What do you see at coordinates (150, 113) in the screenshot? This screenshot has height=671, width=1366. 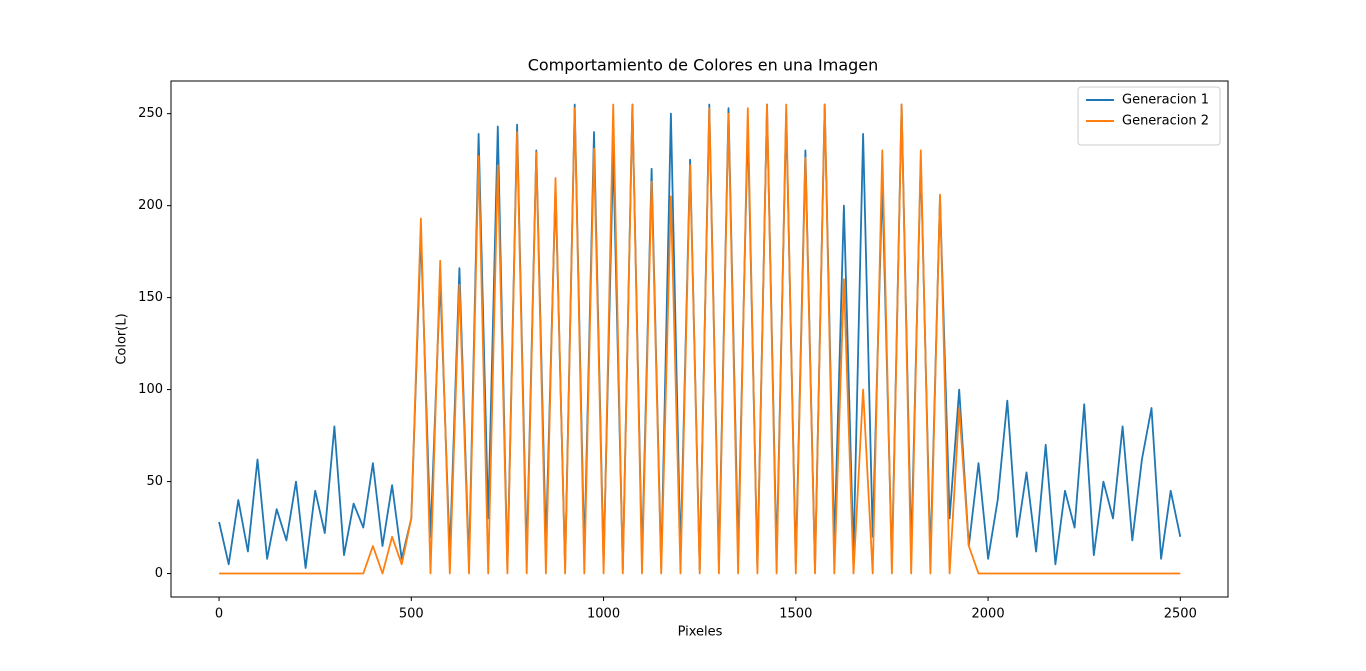 I see `y-tick-label: 250` at bounding box center [150, 113].